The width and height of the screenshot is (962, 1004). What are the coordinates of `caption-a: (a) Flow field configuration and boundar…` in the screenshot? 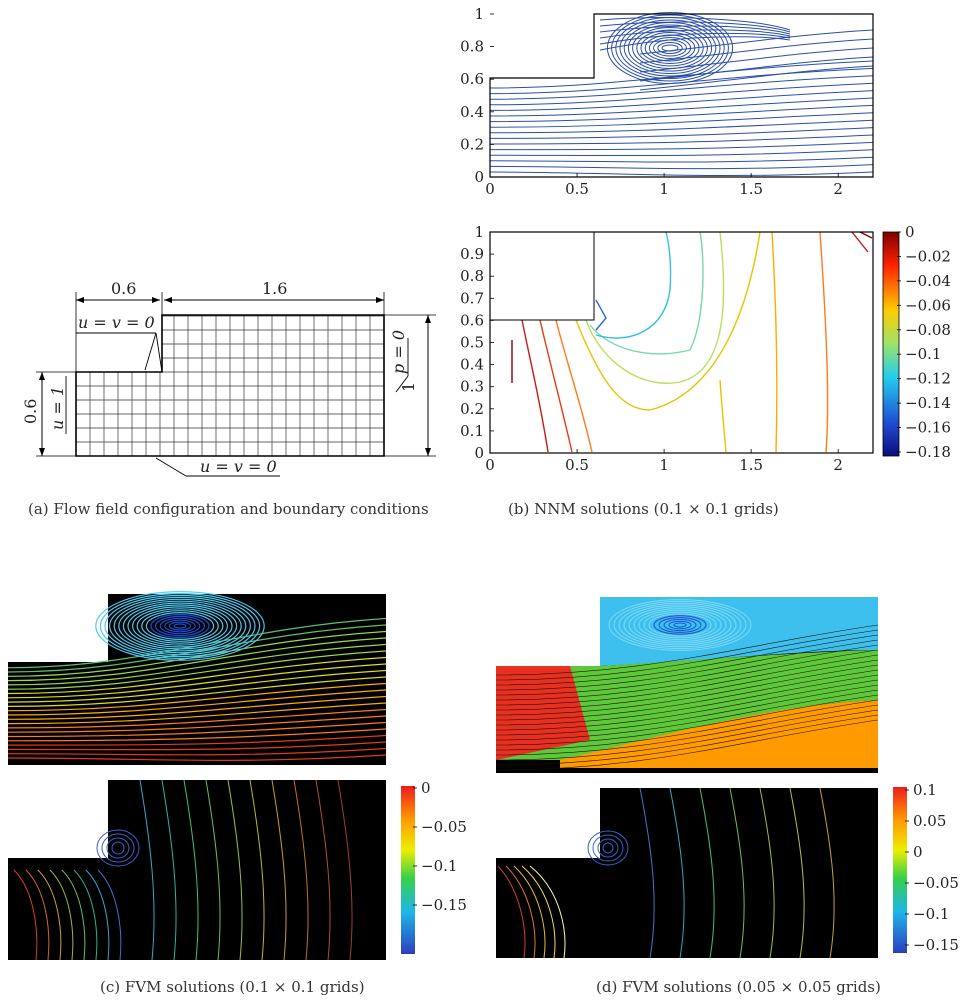 It's located at (228, 509).